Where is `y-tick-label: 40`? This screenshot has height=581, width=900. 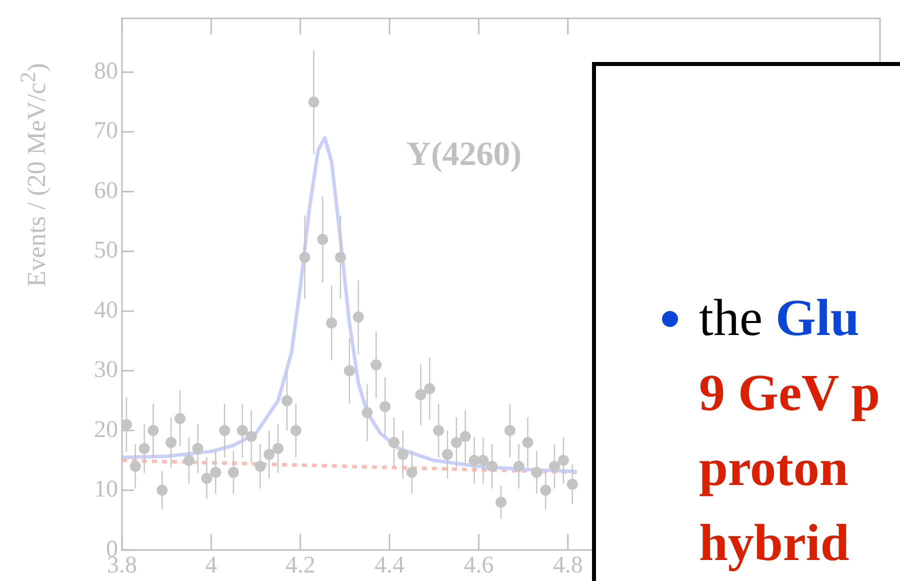 y-tick-label: 40 is located at coordinates (106, 310).